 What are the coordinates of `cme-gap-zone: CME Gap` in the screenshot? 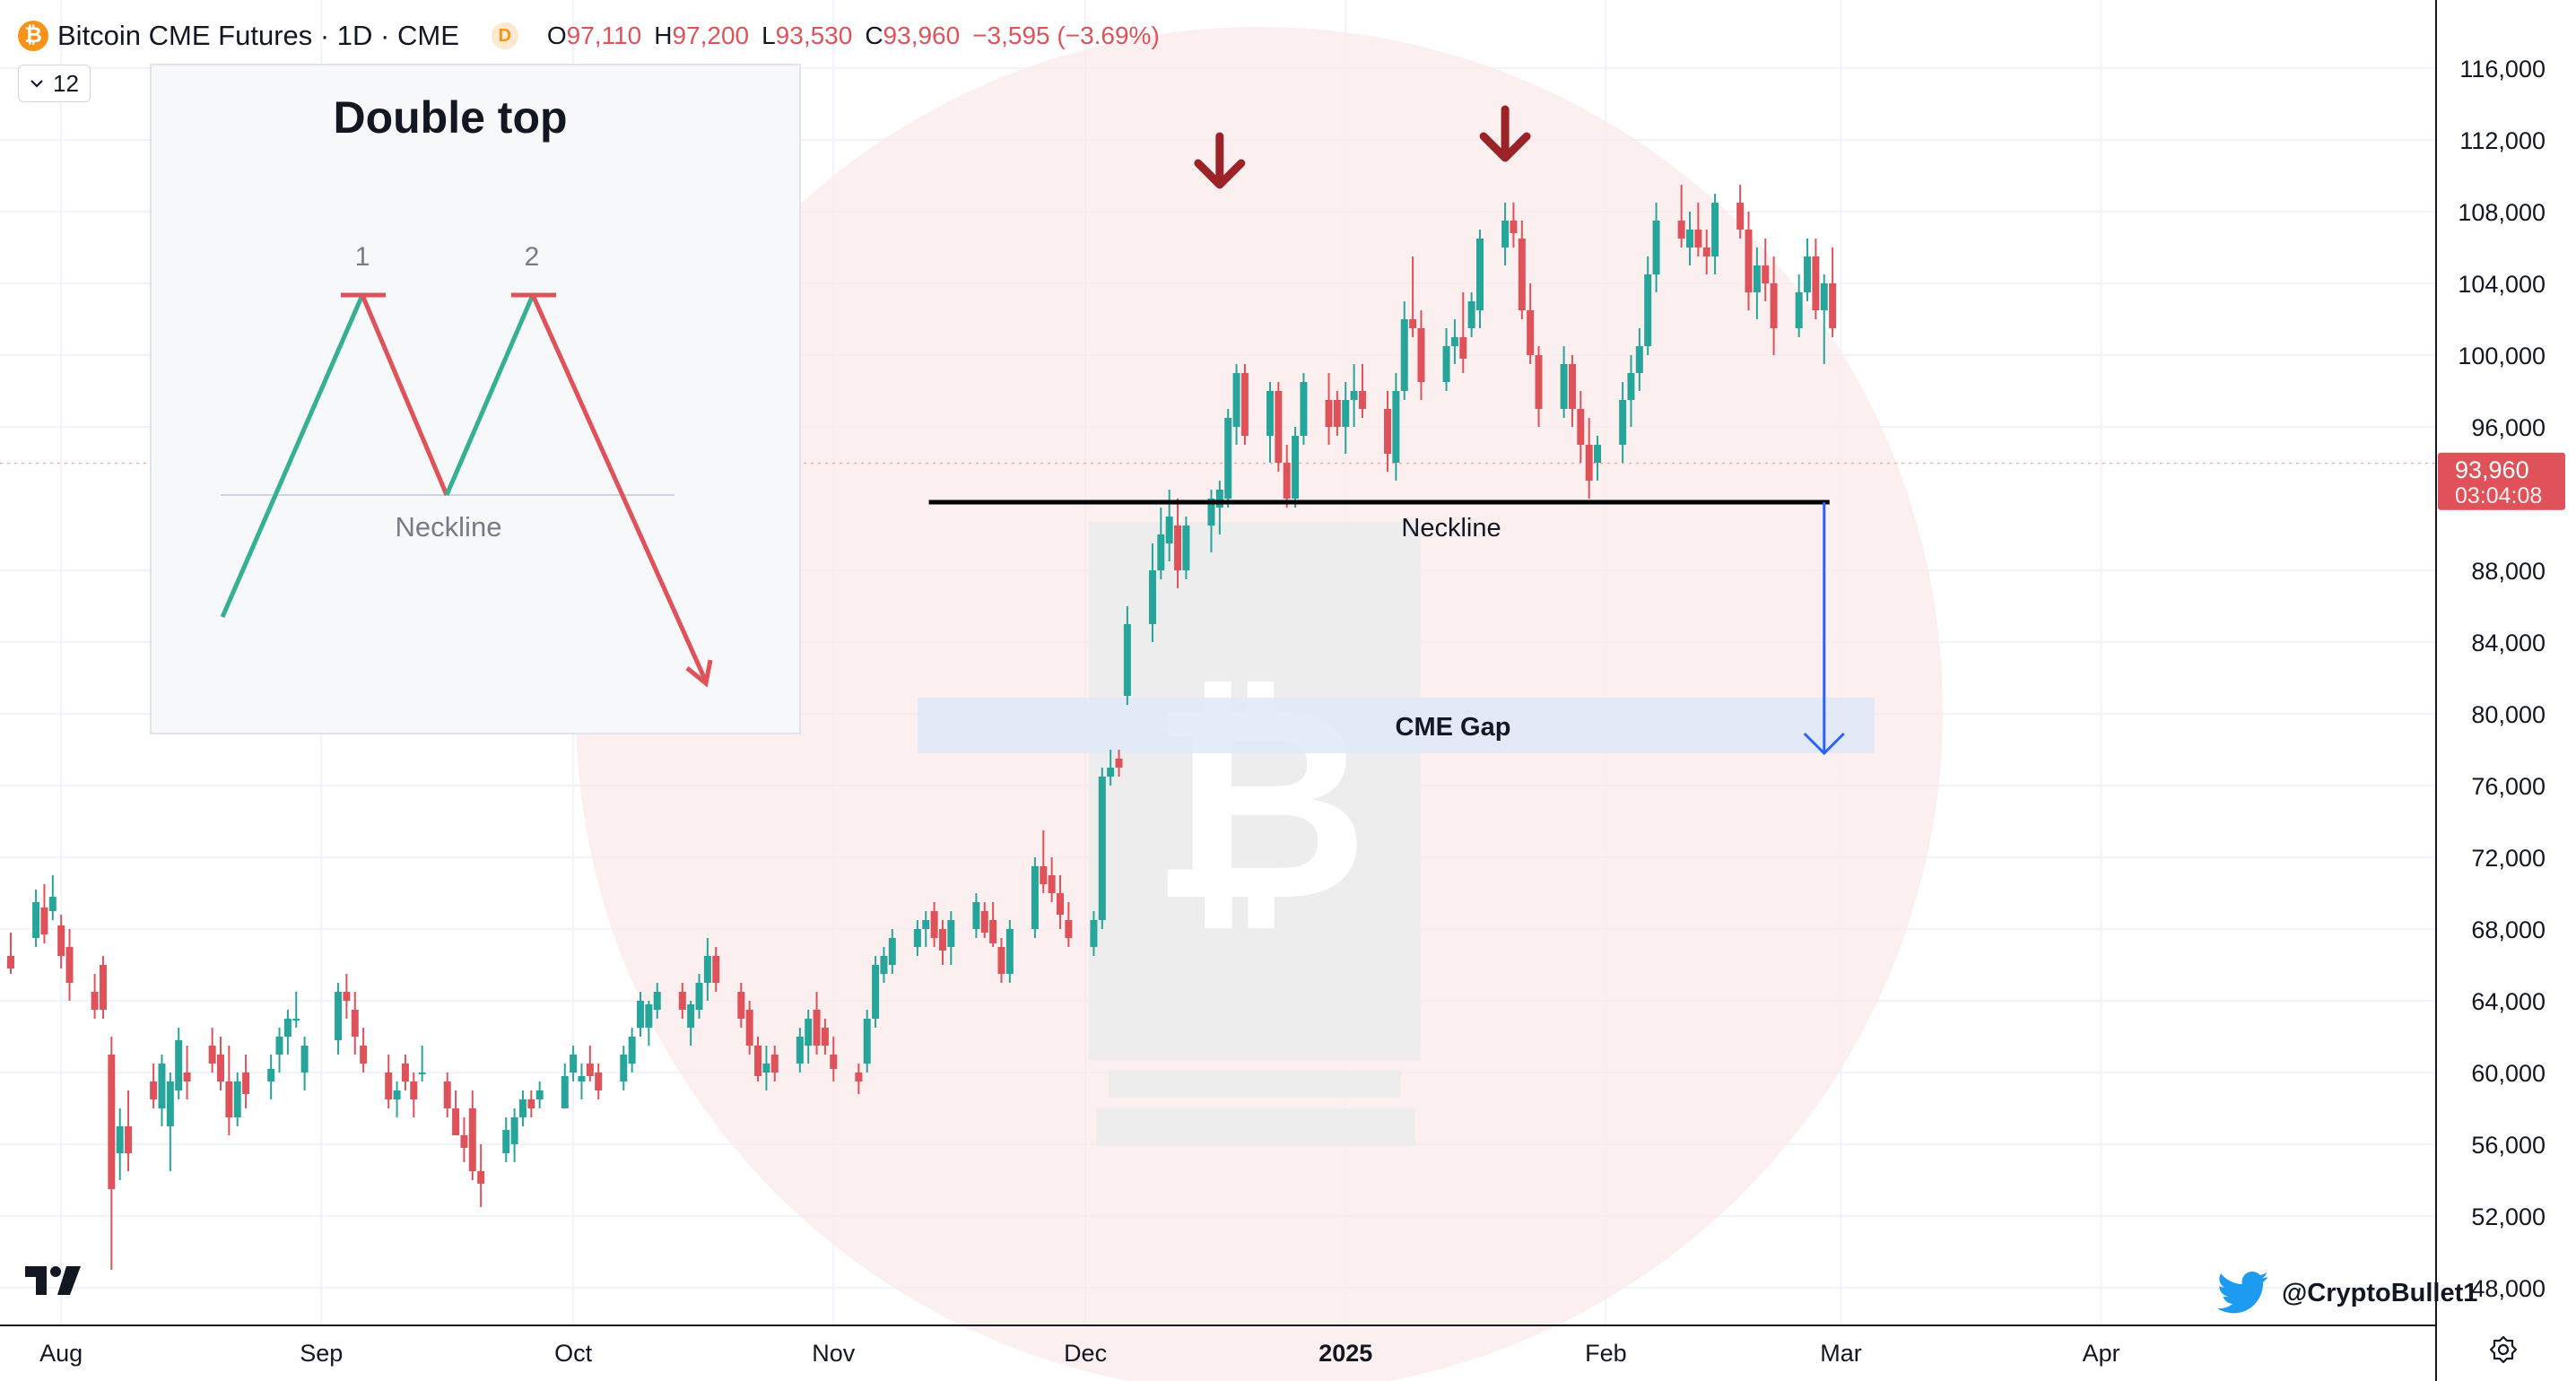 It's located at (1396, 725).